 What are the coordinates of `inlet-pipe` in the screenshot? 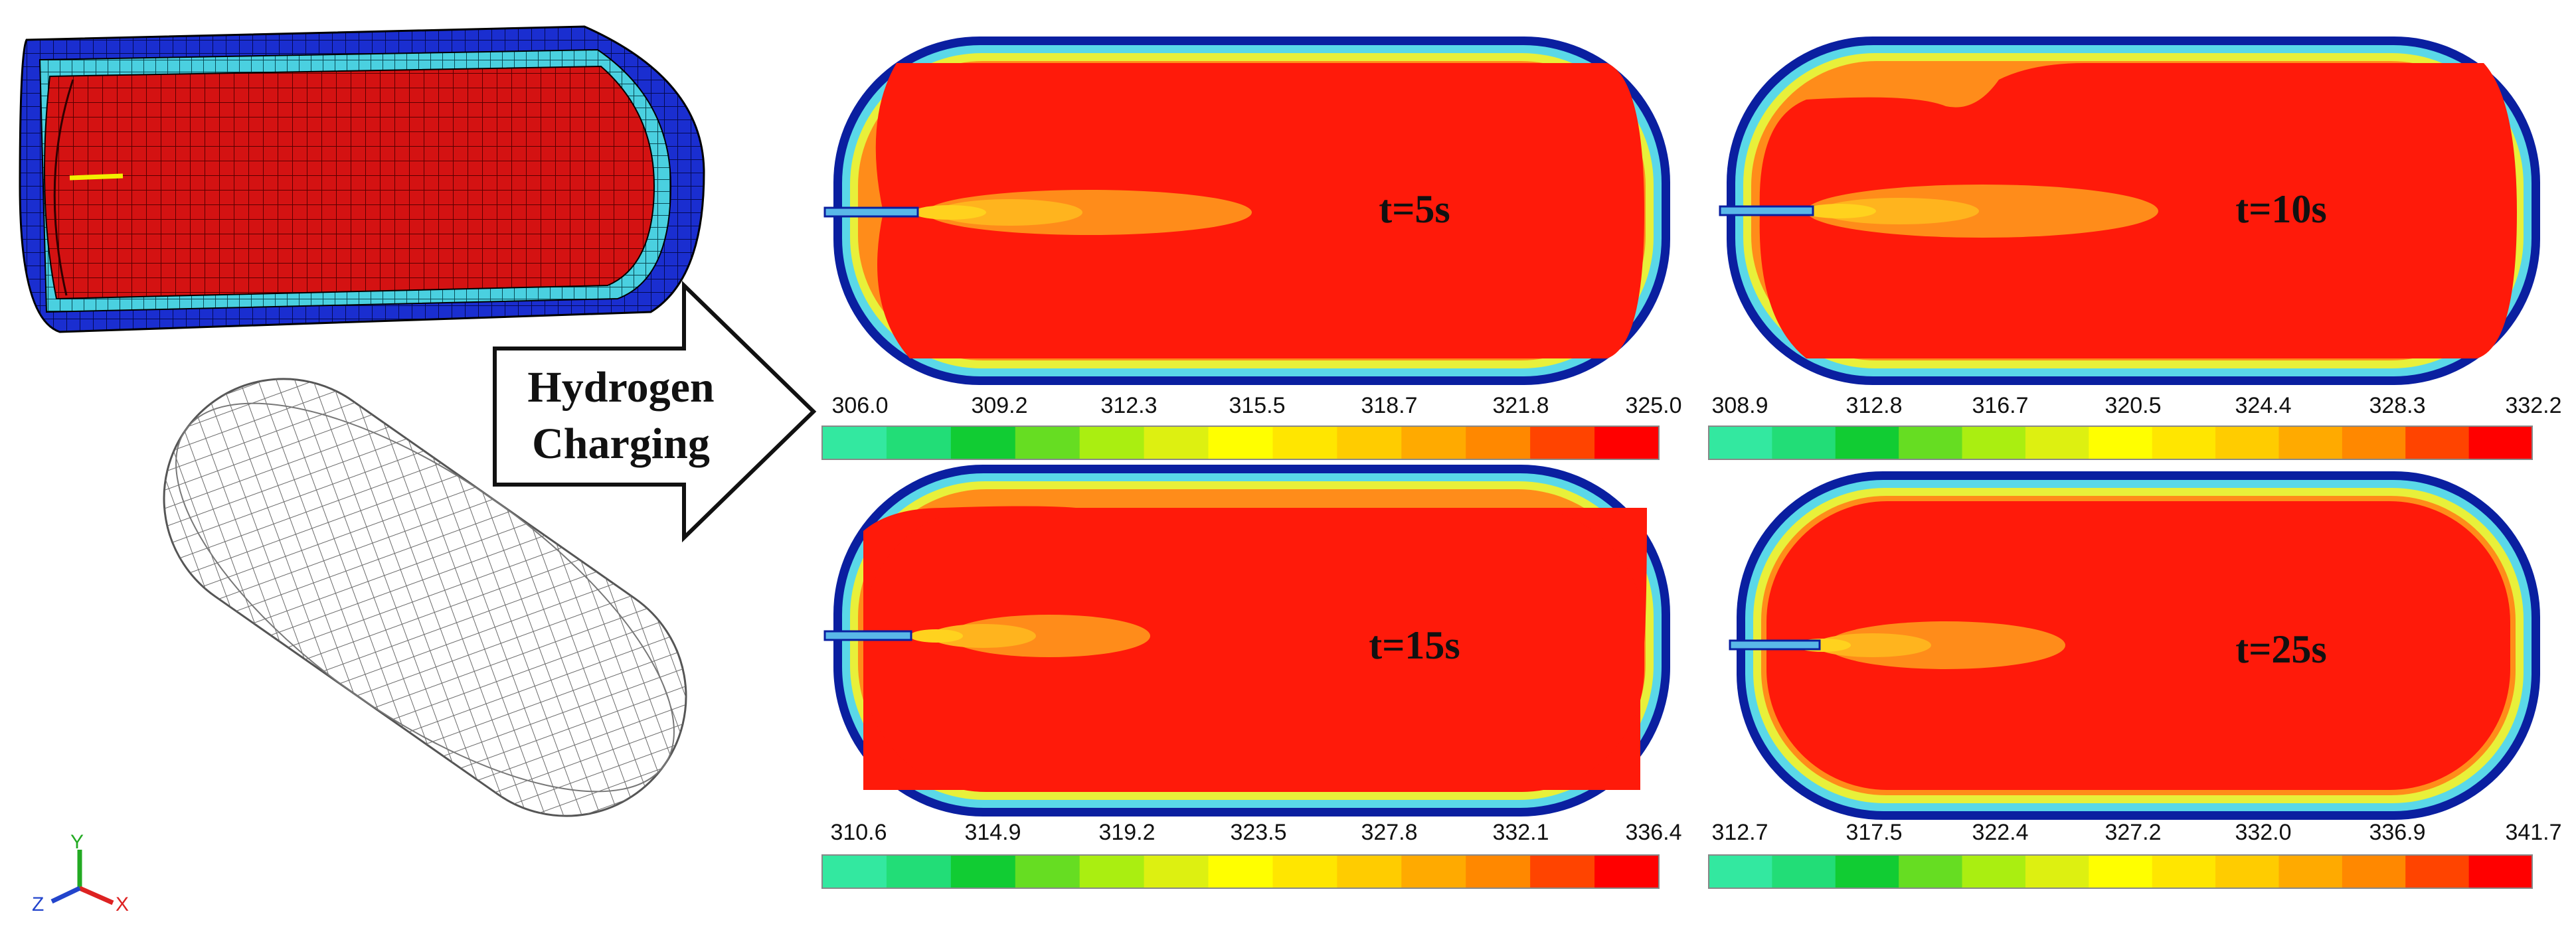 It's located at (96, 177).